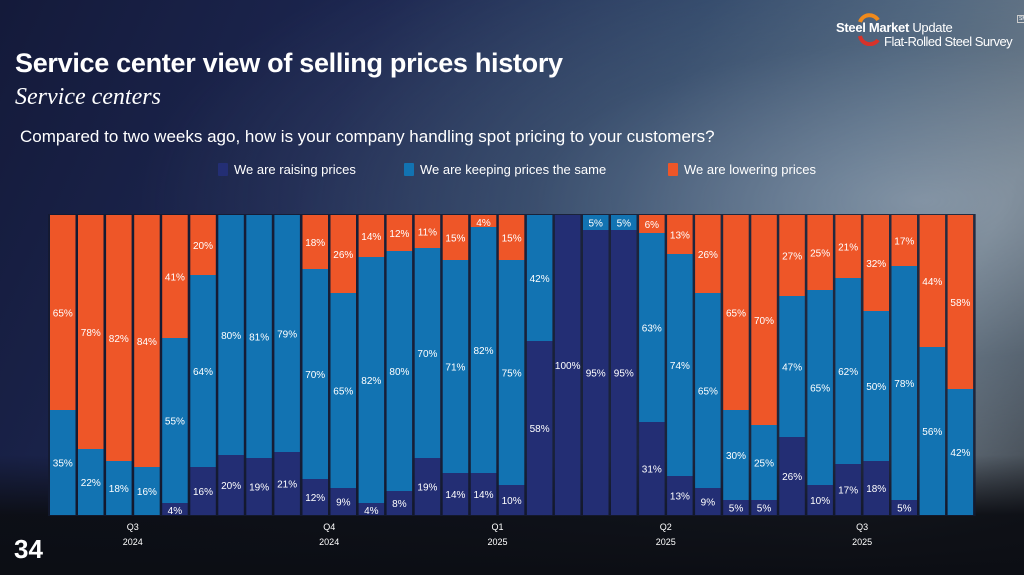  What do you see at coordinates (932, 432) in the screenshot?
I see `data-label-same: 56%` at bounding box center [932, 432].